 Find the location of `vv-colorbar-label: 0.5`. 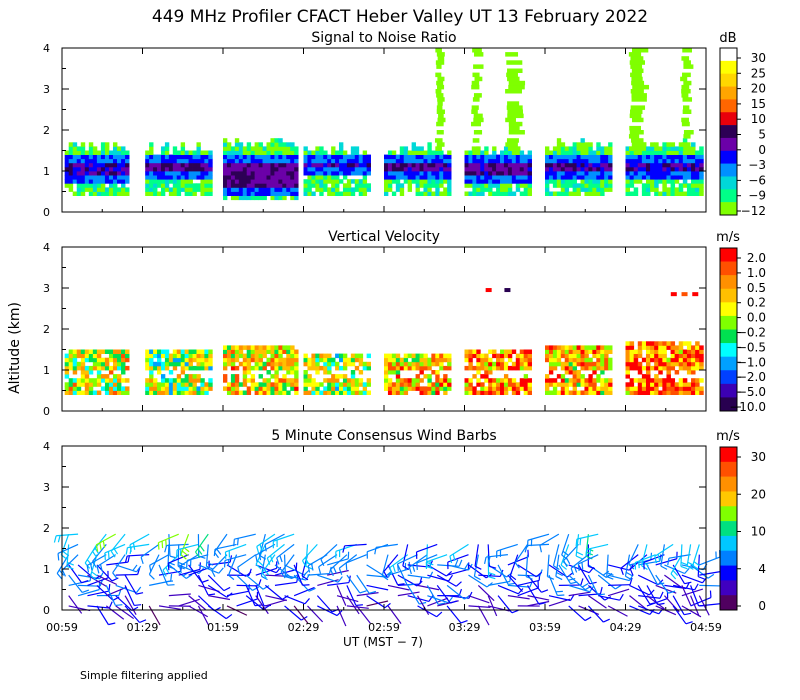

vv-colorbar-label: 0.5 is located at coordinates (756, 288).